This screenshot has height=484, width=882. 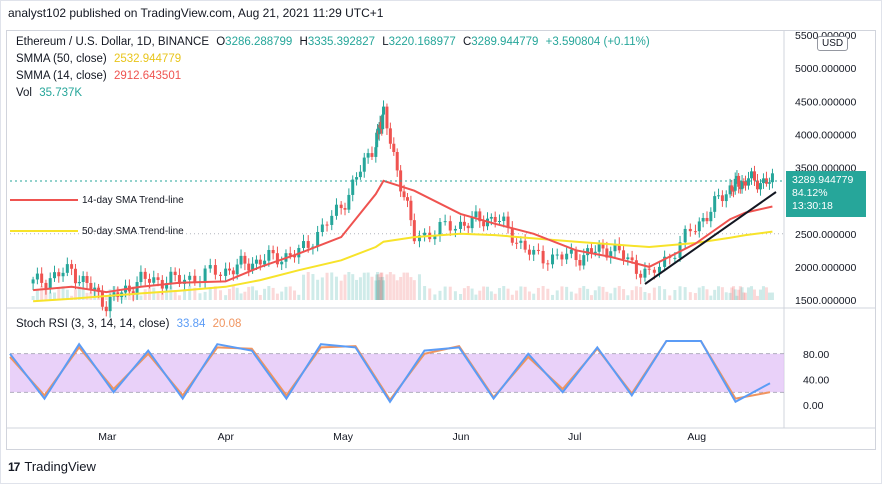 I want to click on footer-brand: 17 TradingView, so click(x=52, y=466).